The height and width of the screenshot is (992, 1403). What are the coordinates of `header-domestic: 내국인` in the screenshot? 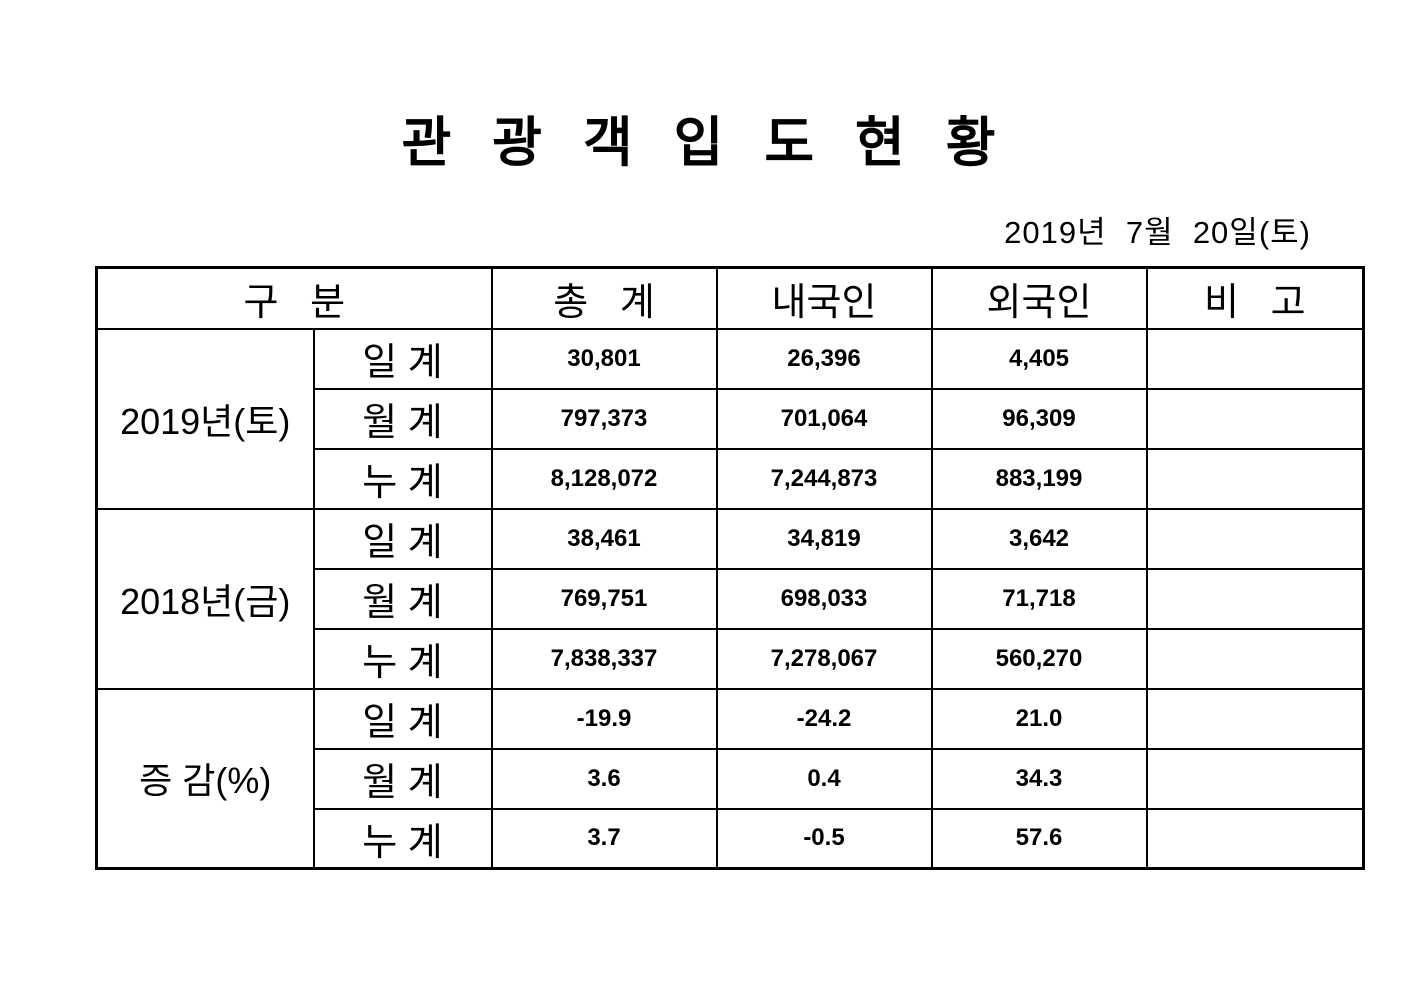 It's located at (824, 298).